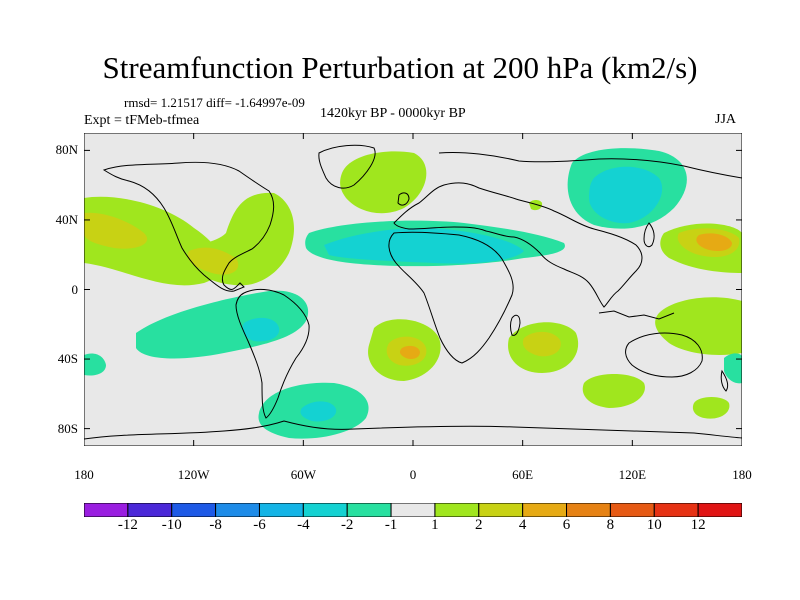 The image size is (800, 600). I want to click on coast-europe-asia, so click(518, 245).